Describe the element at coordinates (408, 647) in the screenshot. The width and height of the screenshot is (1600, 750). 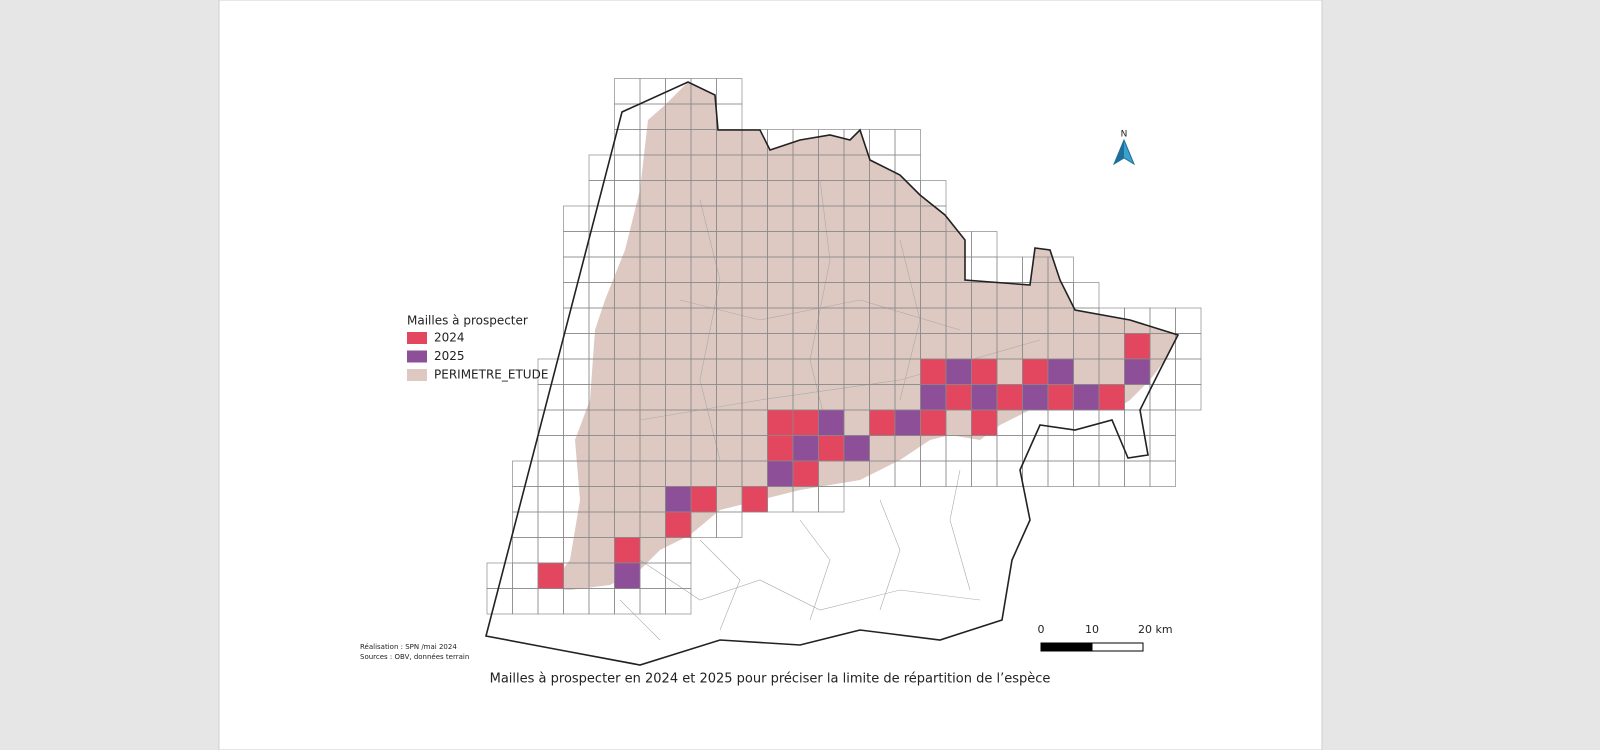
I see `credit: Réalisation : SPN /mai 2024` at that location.